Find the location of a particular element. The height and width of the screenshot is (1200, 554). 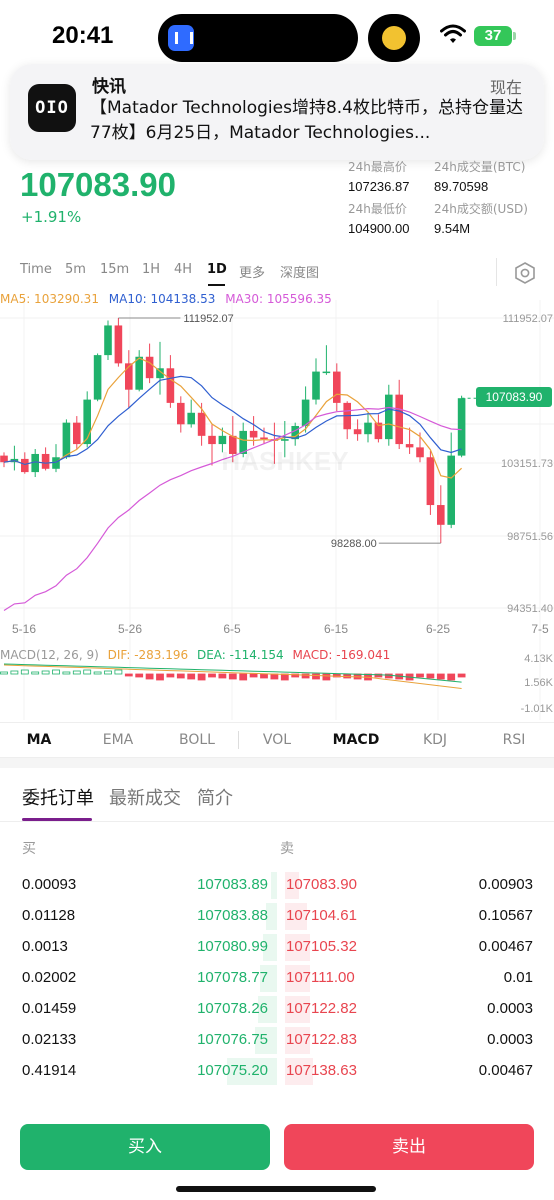

battery-icon: 37 is located at coordinates (495, 36).